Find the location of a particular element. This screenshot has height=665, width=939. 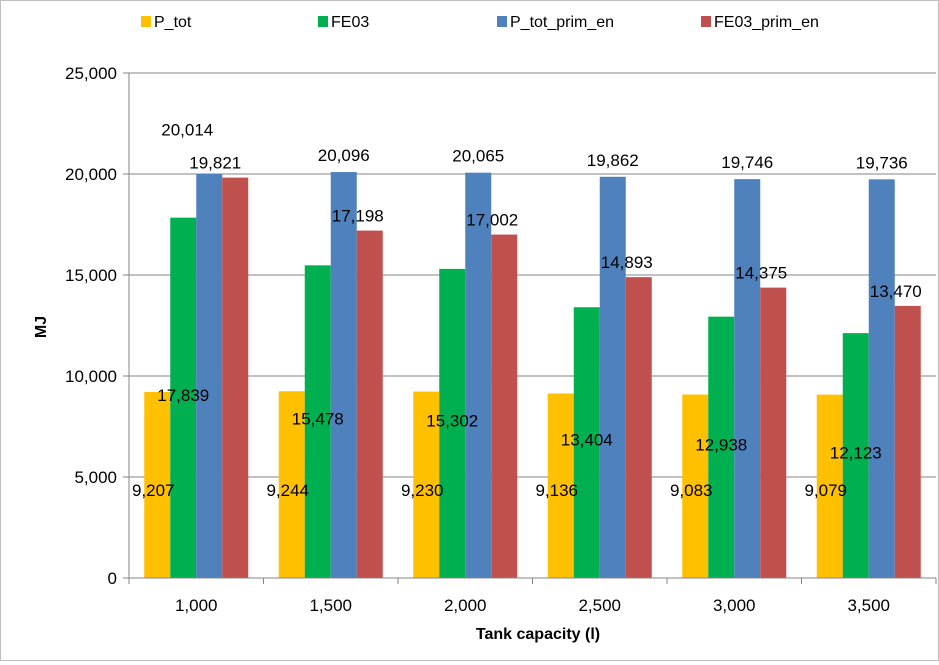

data-label-p-tot-prim-en: 20,014 is located at coordinates (187, 130).